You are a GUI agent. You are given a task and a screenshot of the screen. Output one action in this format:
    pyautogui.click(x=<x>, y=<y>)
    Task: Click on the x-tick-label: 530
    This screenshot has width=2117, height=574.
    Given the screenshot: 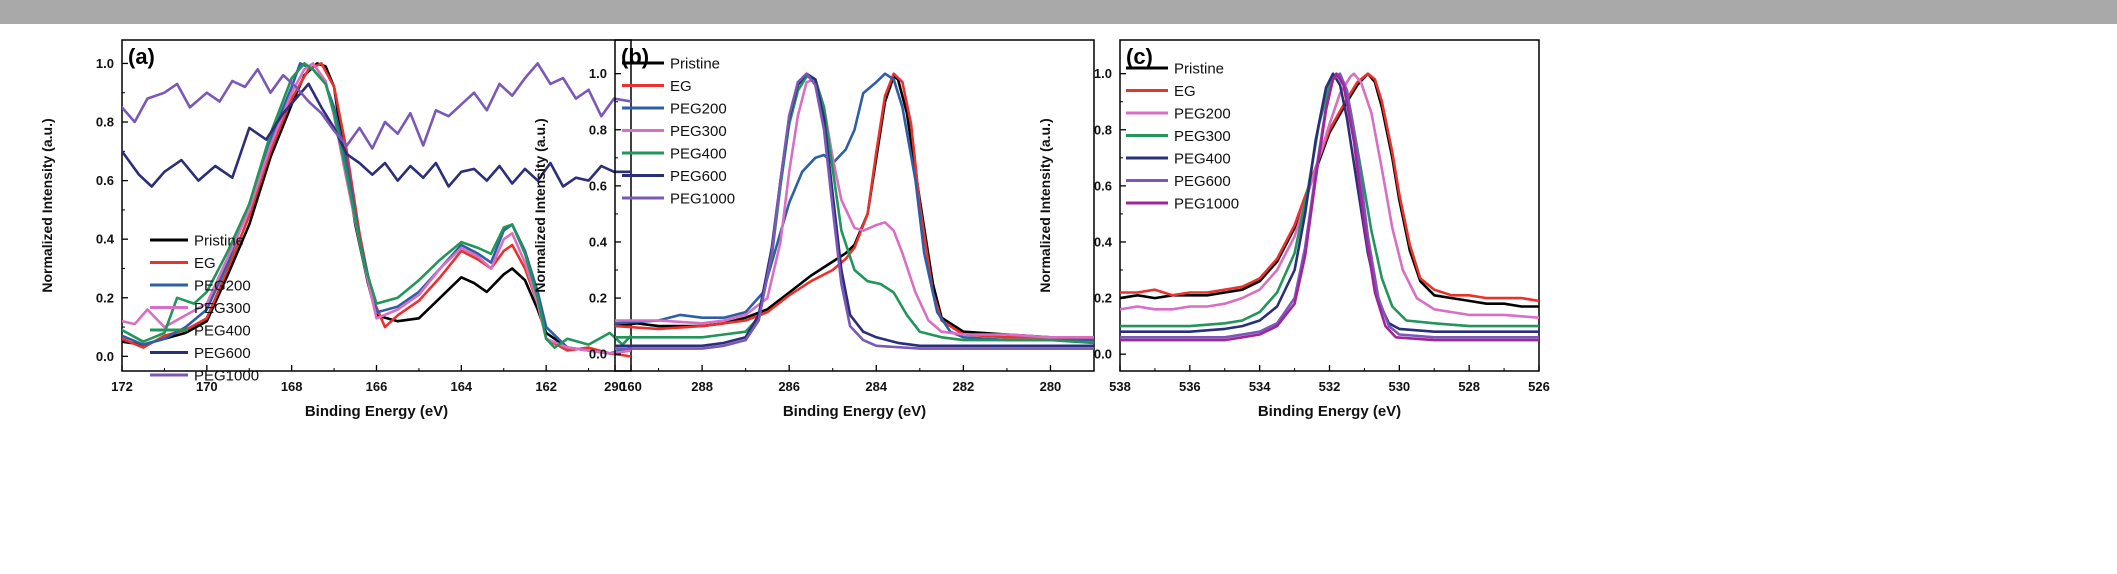 What is the action you would take?
    pyautogui.click(x=1399, y=386)
    